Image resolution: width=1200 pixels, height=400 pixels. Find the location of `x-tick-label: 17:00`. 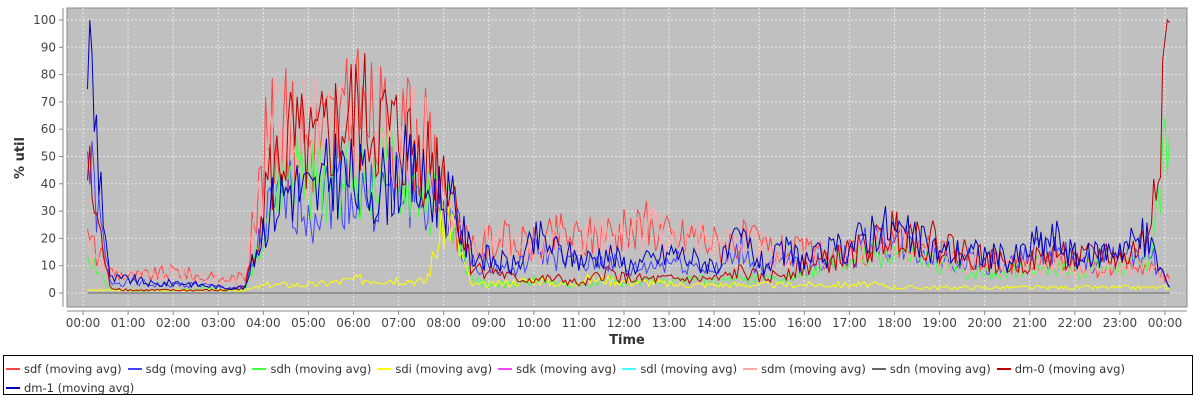

x-tick-label: 17:00 is located at coordinates (849, 323).